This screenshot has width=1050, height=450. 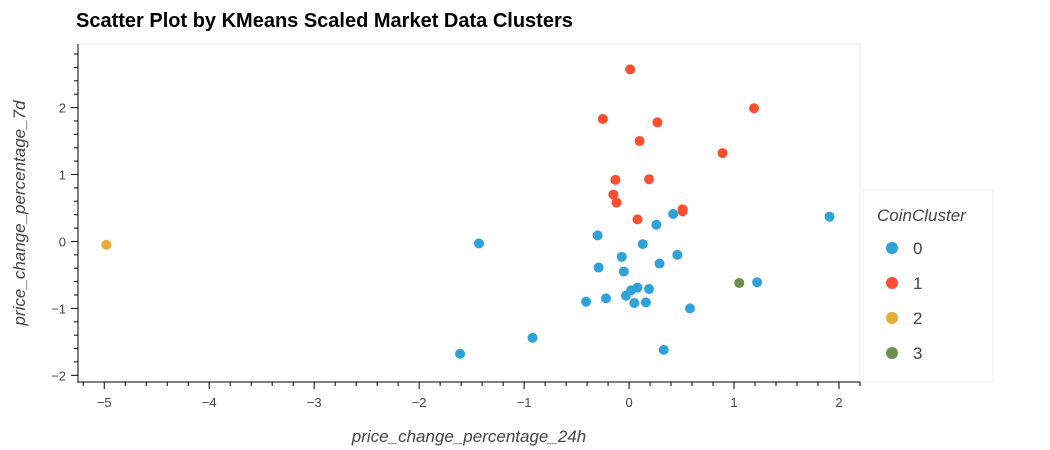 I want to click on x-tick-label: −4, so click(x=209, y=402).